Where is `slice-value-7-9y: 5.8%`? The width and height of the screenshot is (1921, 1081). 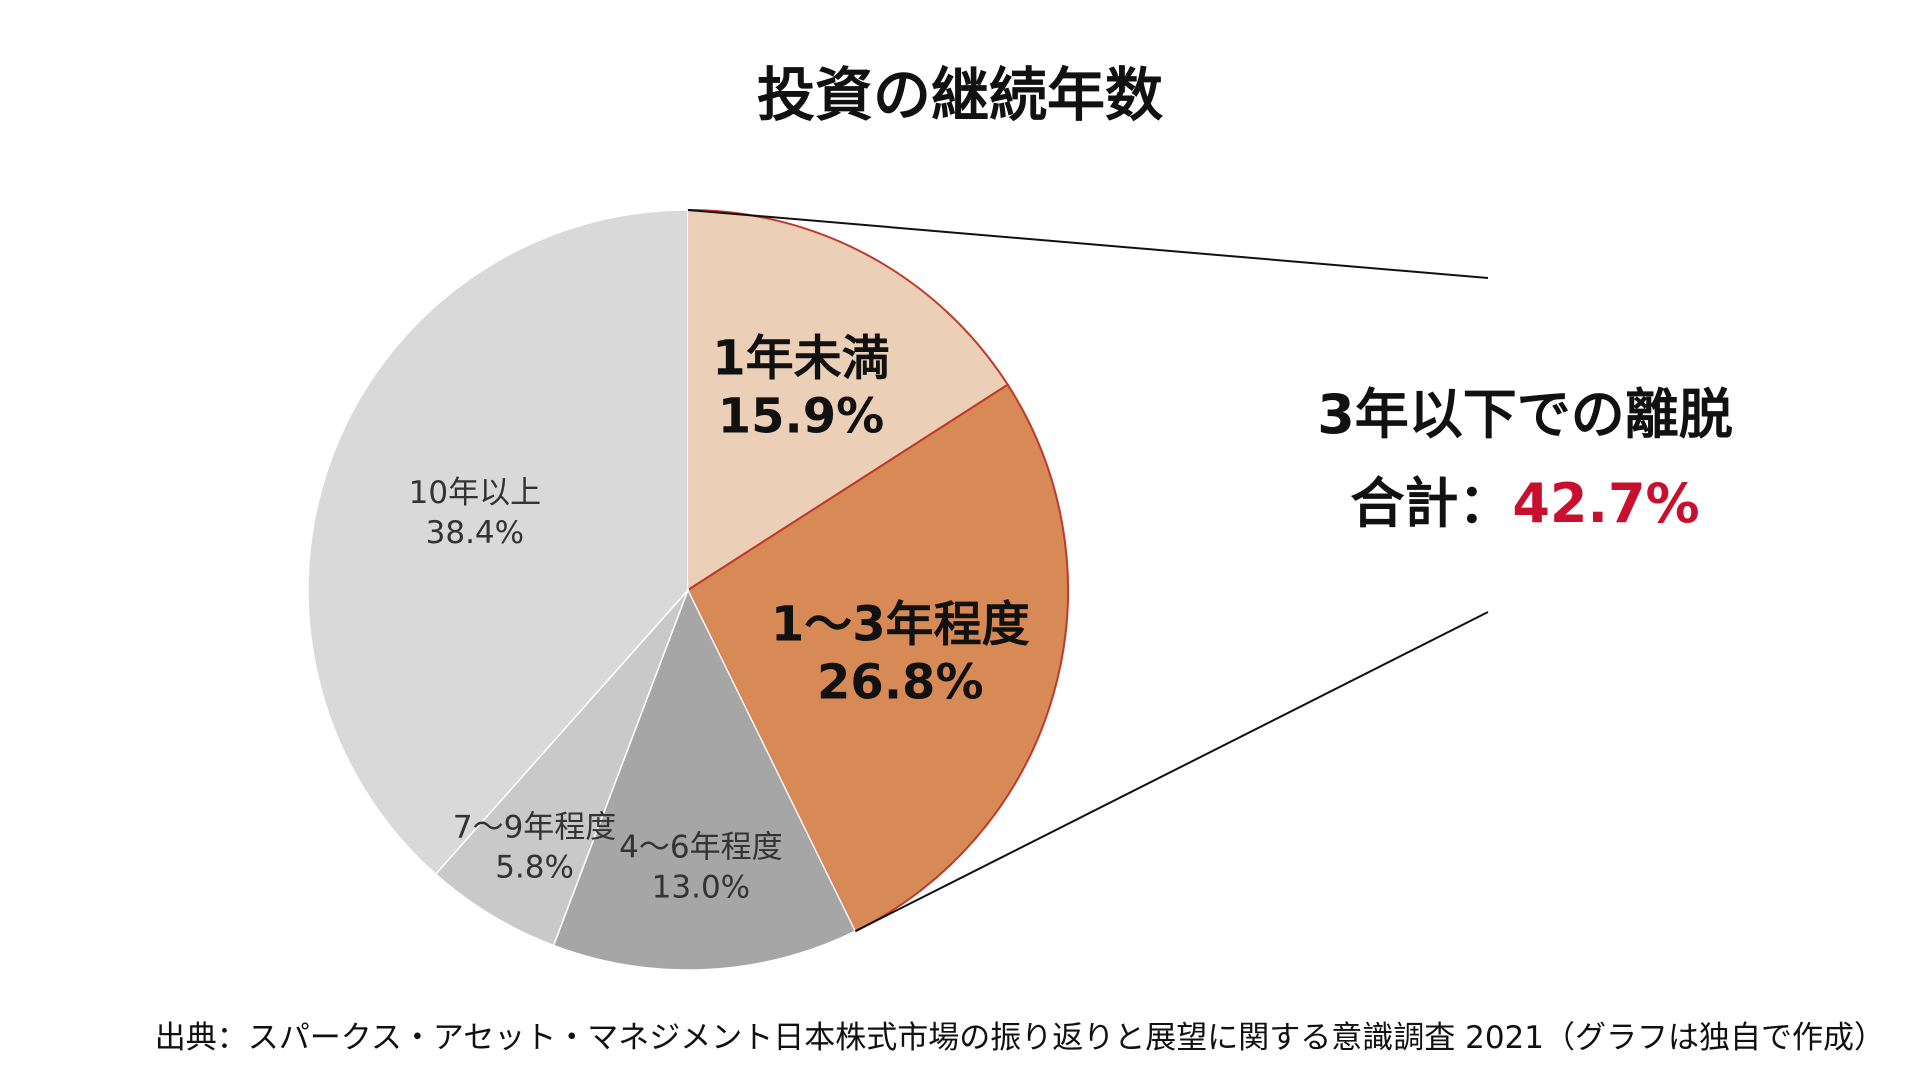 slice-value-7-9y: 5.8% is located at coordinates (534, 868).